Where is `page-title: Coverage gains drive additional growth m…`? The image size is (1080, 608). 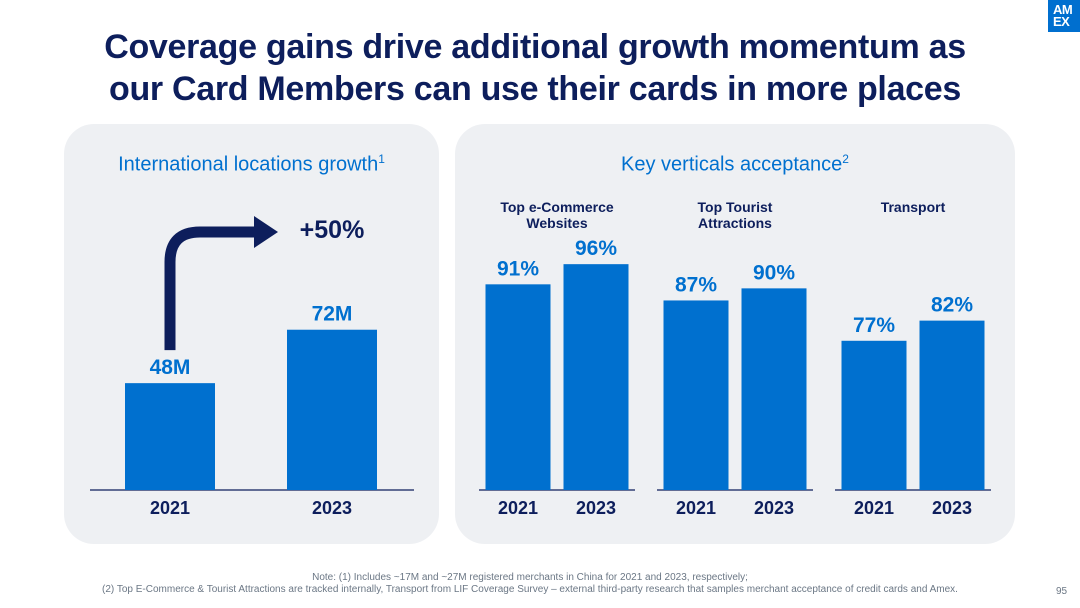
page-title: Coverage gains drive additional growth m… is located at coordinates (535, 68).